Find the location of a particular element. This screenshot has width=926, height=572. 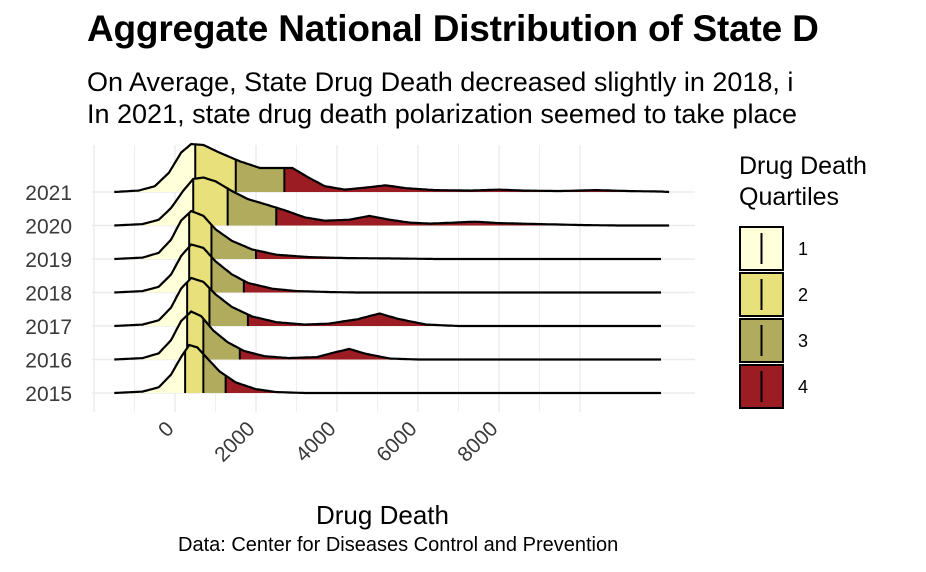

ridge-2017-outline is located at coordinates (387, 302).